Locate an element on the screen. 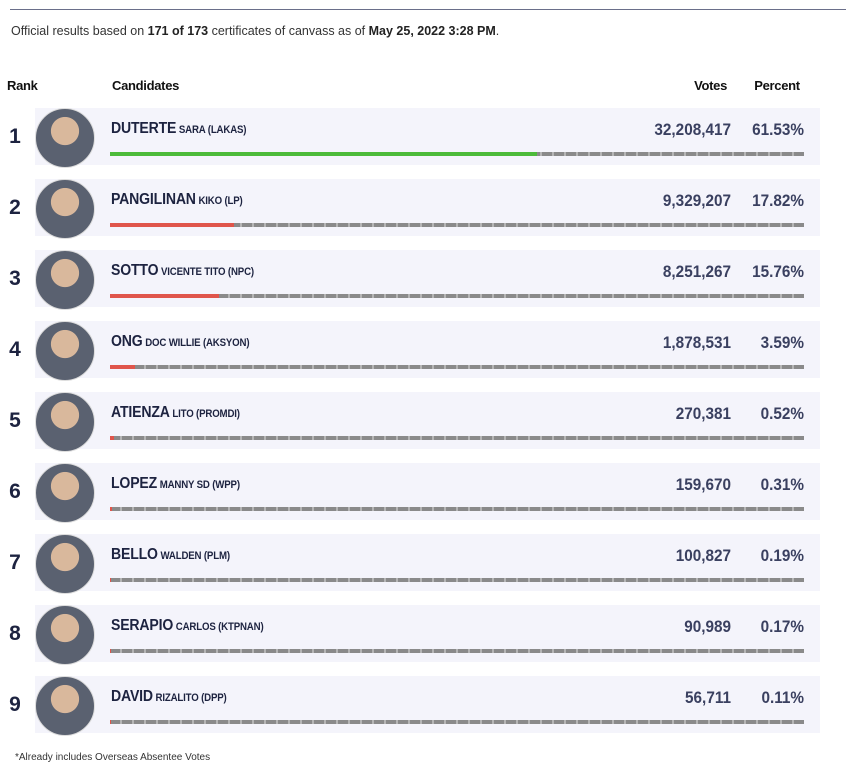  candidate-name: ONG DOC WILLIE (AKSYON) is located at coordinates (180, 342).